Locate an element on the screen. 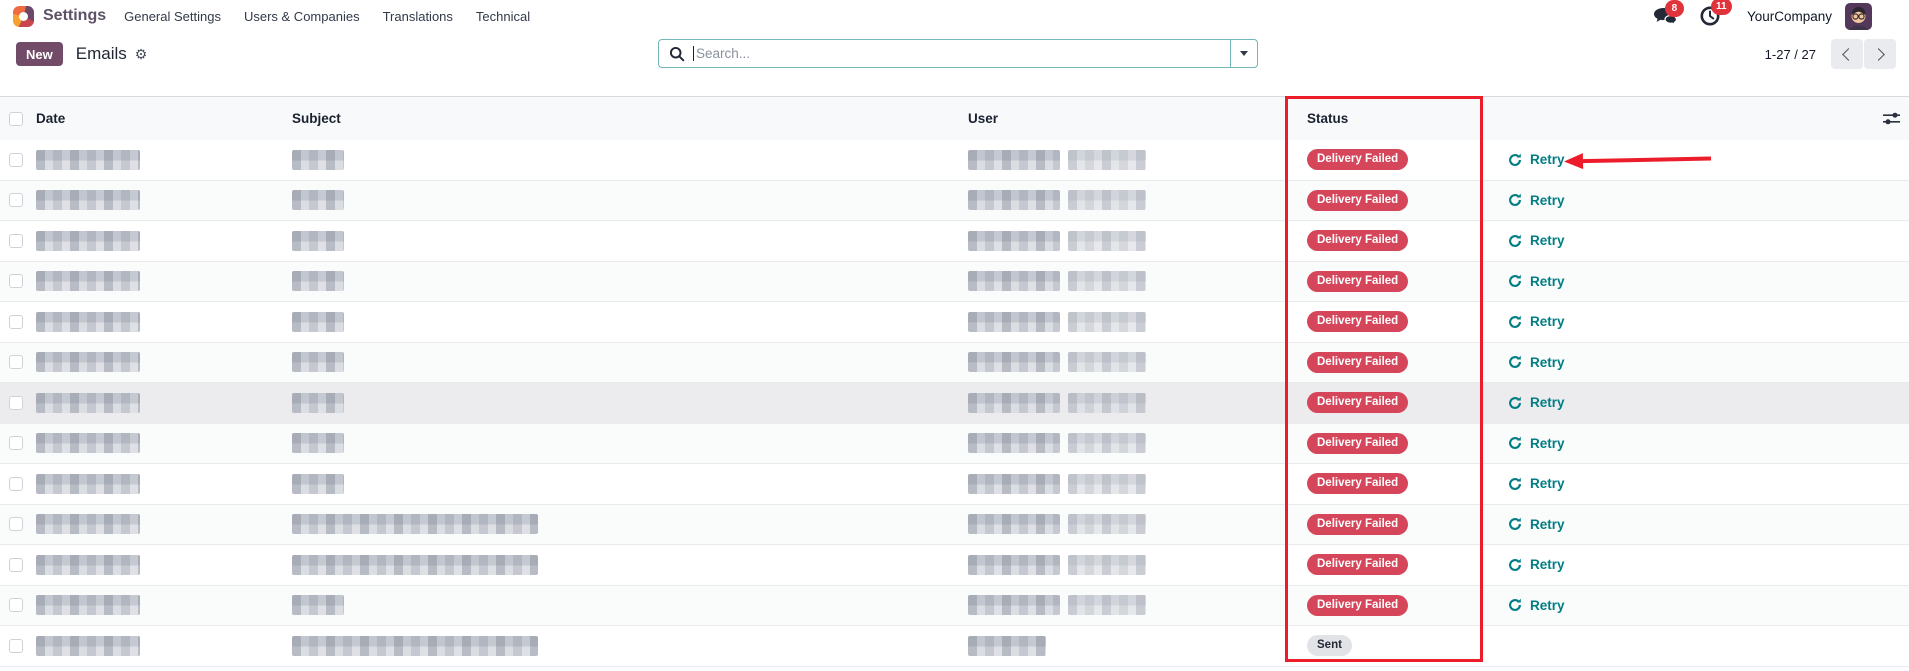 The image size is (1909, 671). chevron-down-icon is located at coordinates (1244, 53).